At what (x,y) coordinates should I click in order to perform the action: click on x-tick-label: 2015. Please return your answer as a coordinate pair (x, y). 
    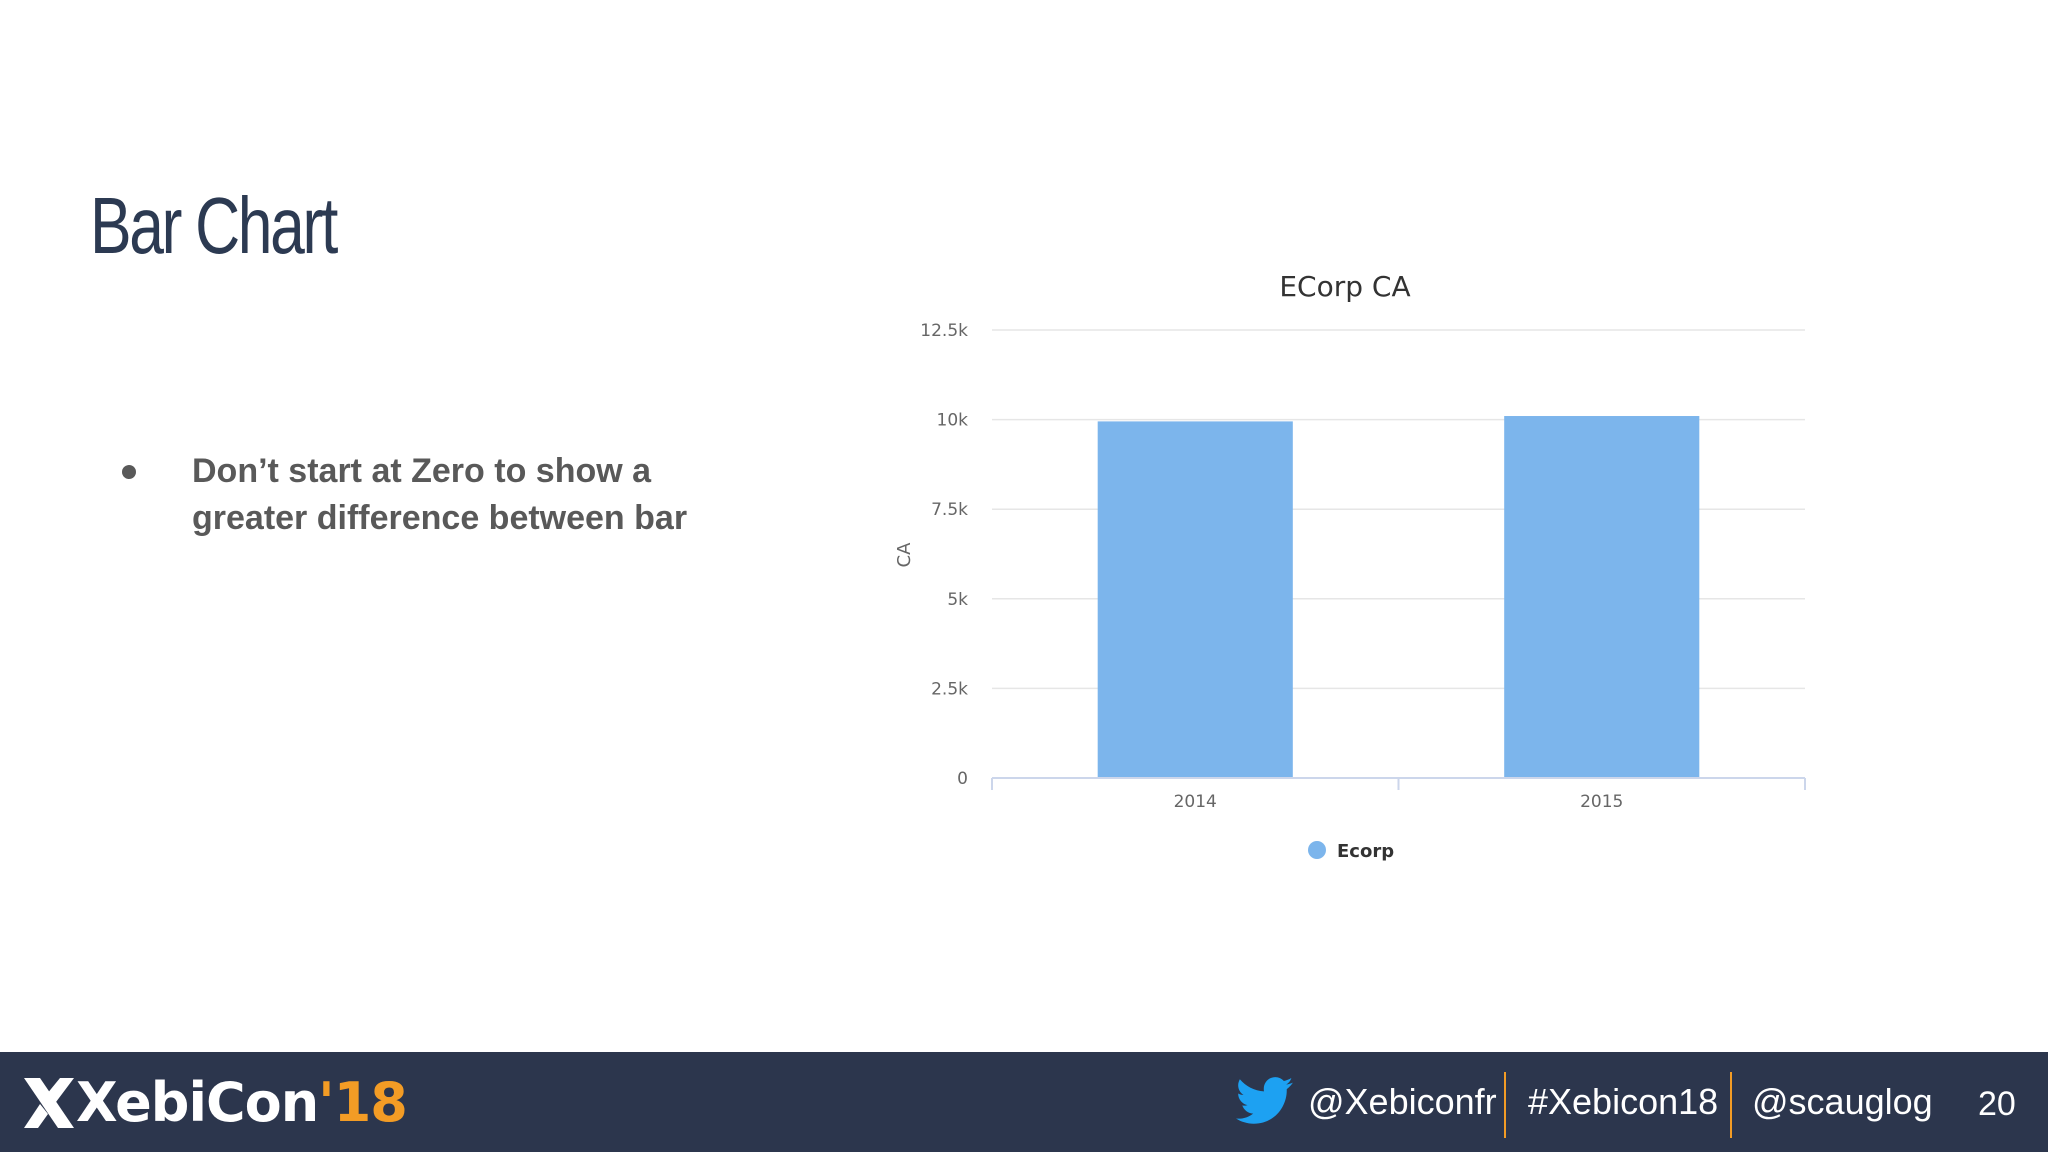
    Looking at the image, I should click on (1601, 802).